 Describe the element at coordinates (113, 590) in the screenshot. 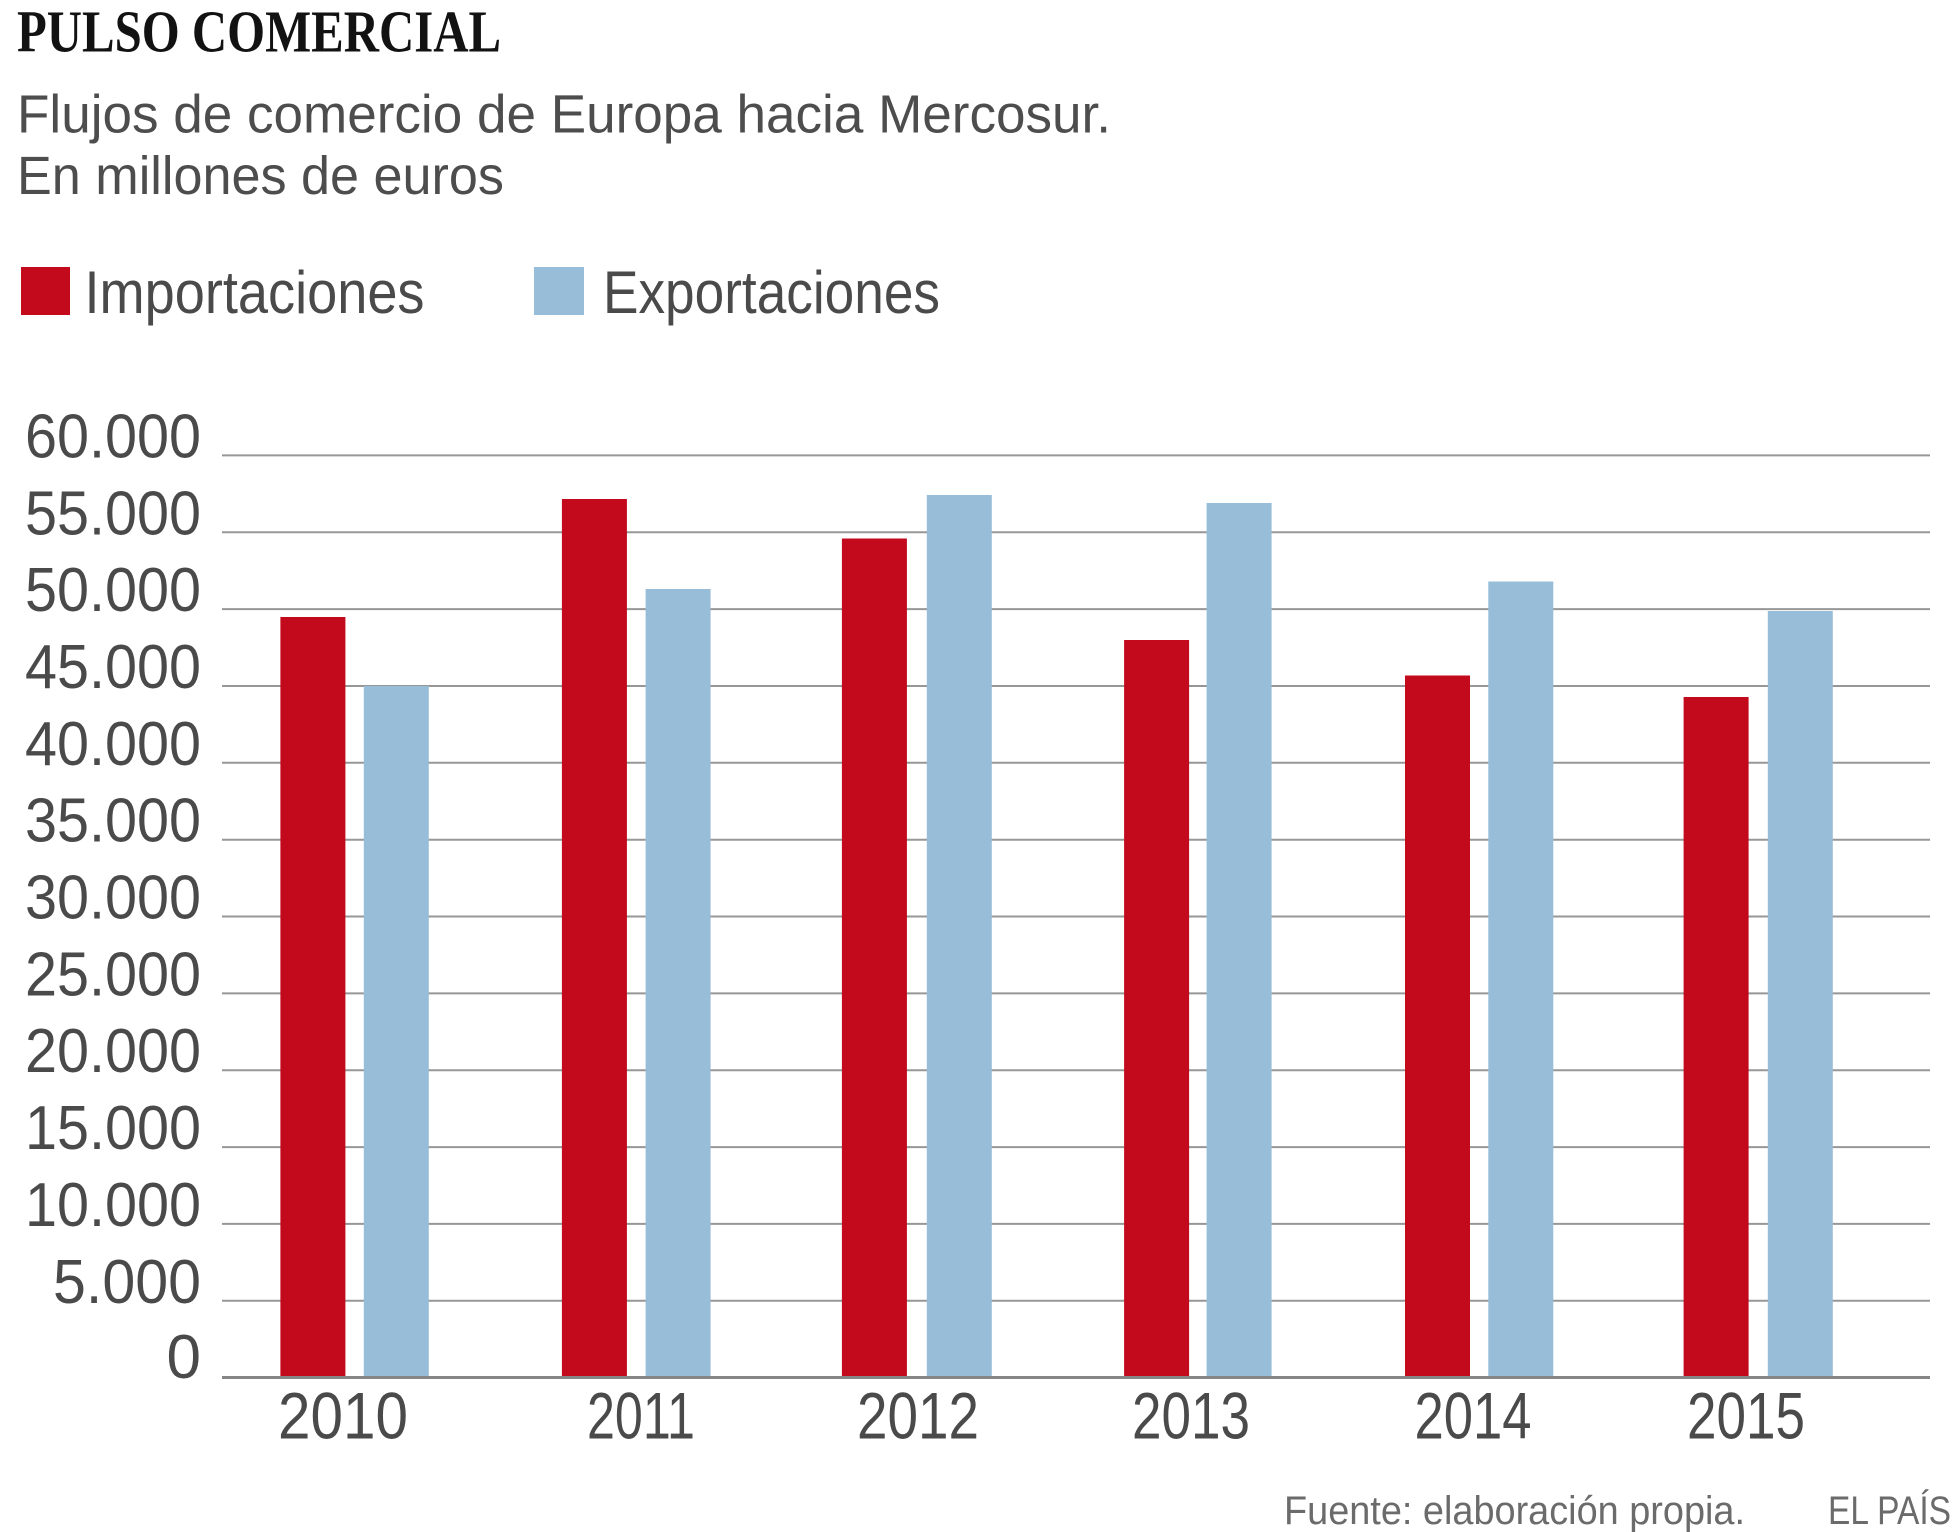

I see `svg-text: 50.000` at that location.